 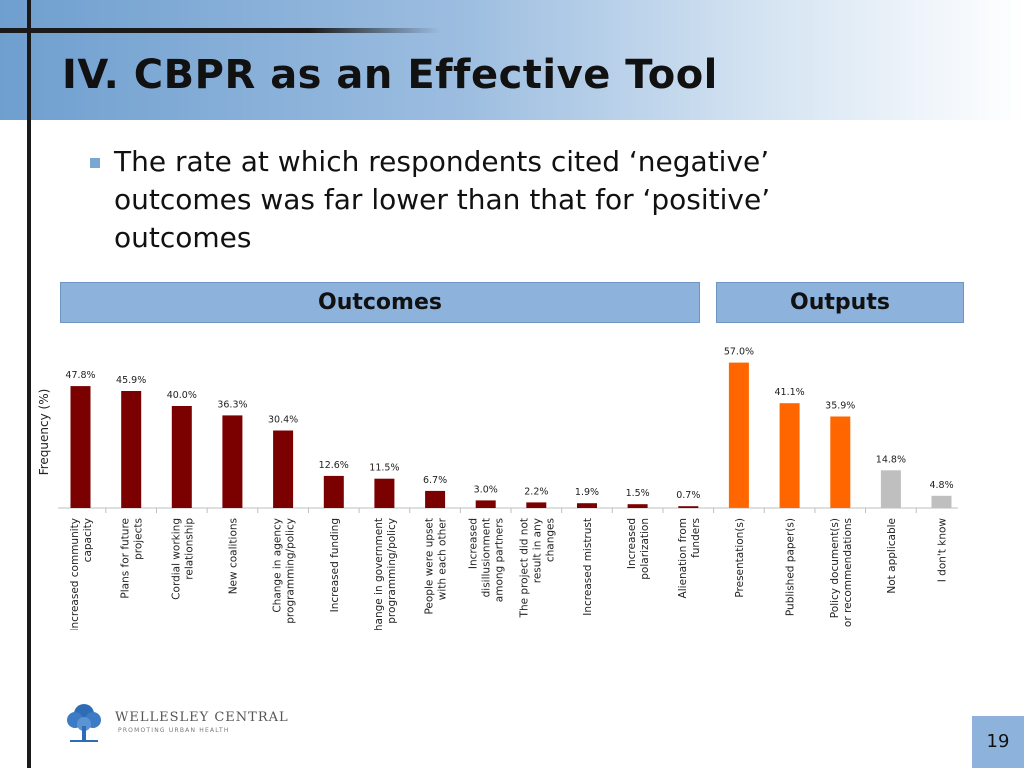 I want to click on value-label-4: 30.4%, so click(x=283, y=420).